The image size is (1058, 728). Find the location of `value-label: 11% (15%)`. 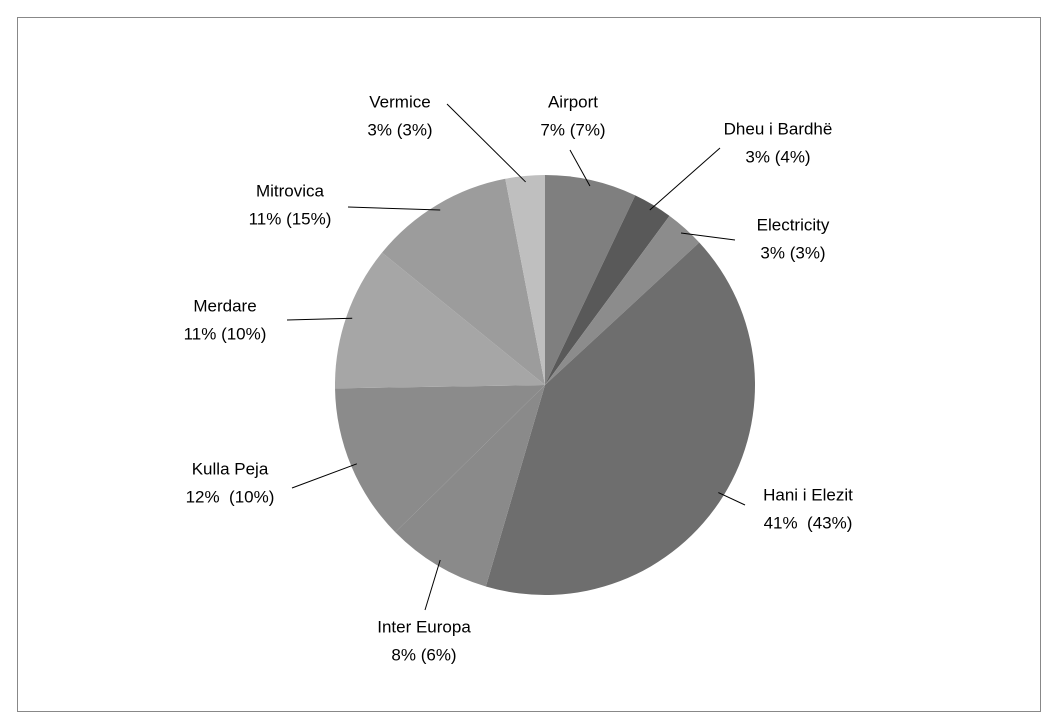

value-label: 11% (15%) is located at coordinates (290, 218).